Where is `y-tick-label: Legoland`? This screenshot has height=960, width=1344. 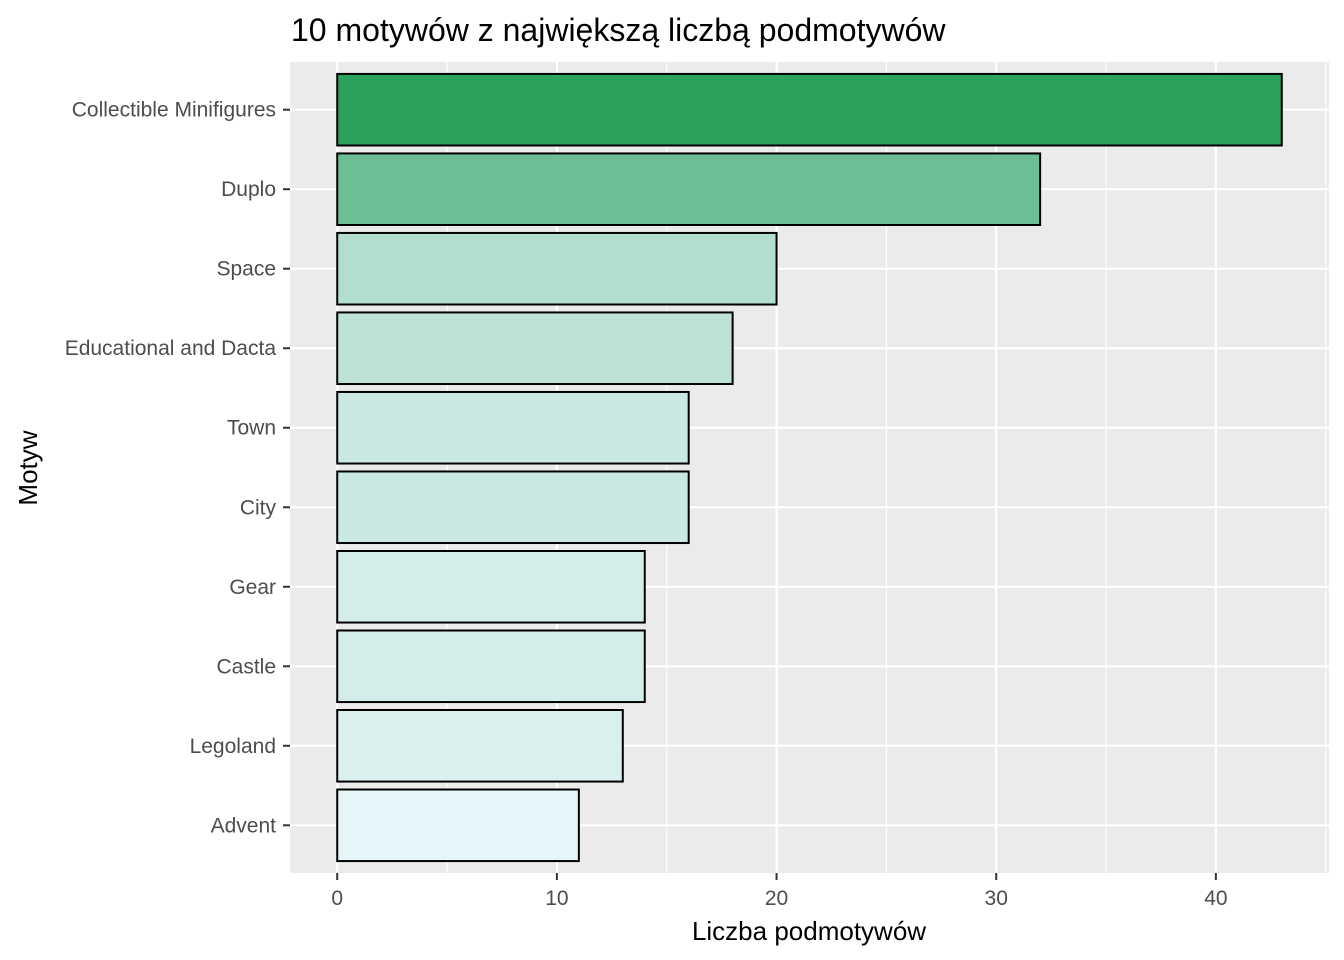
y-tick-label: Legoland is located at coordinates (233, 746).